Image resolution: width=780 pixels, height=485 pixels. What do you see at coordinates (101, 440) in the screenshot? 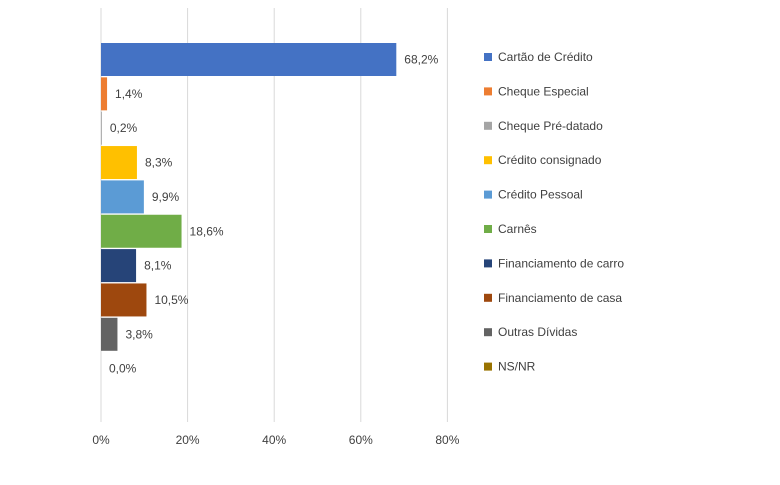
I see `x-tick-label: 0%` at bounding box center [101, 440].